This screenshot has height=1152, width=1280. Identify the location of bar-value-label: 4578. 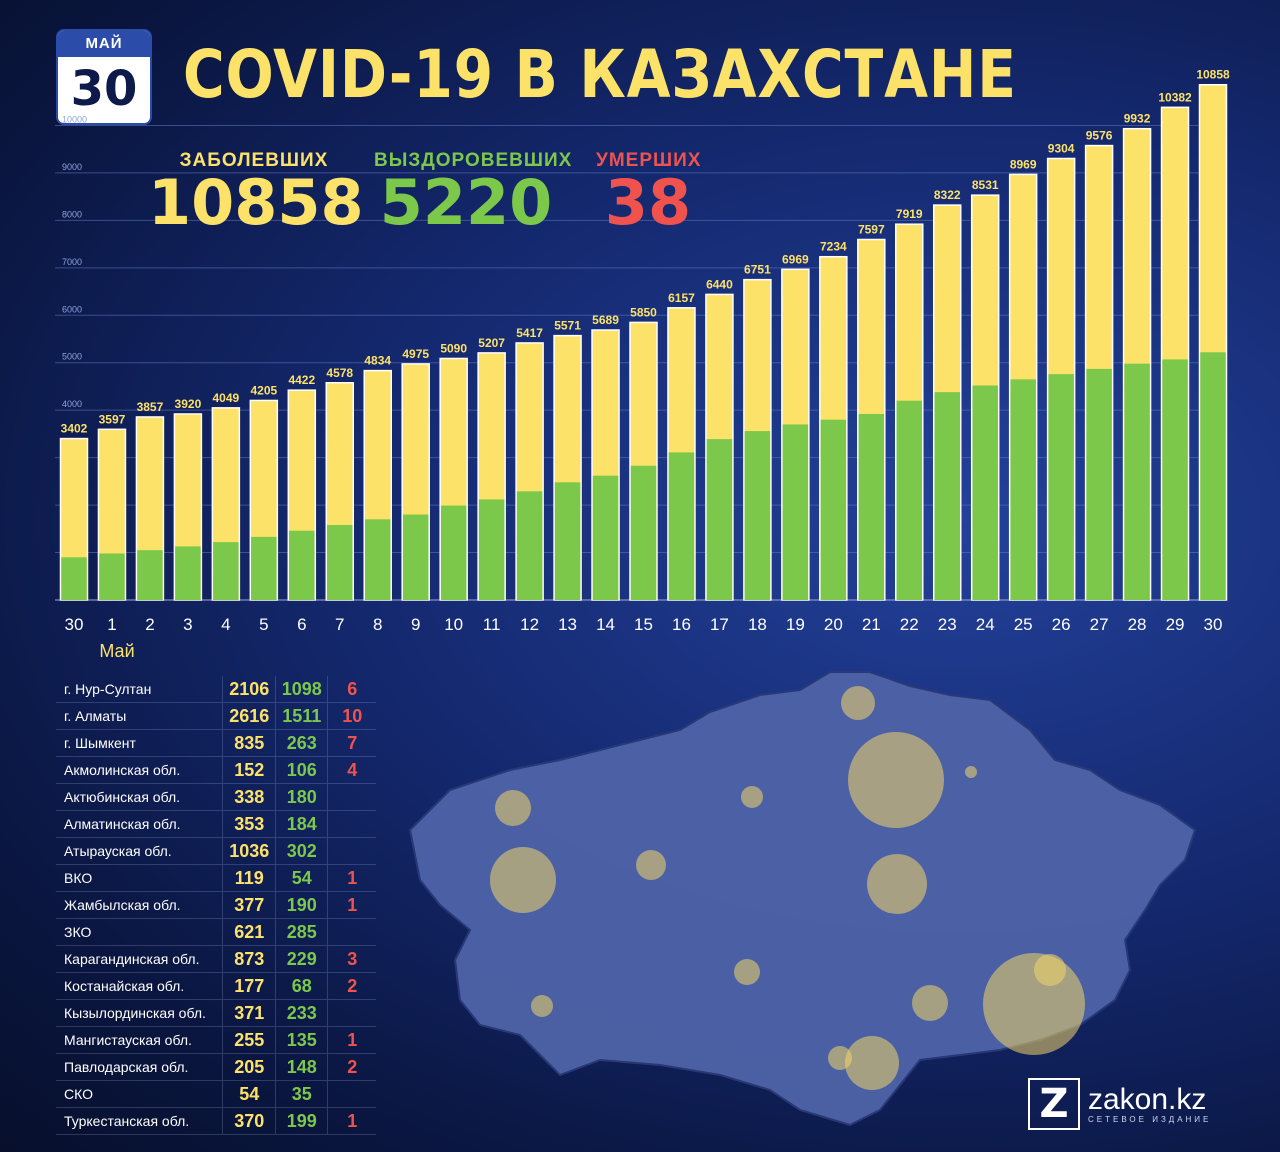
(339, 373).